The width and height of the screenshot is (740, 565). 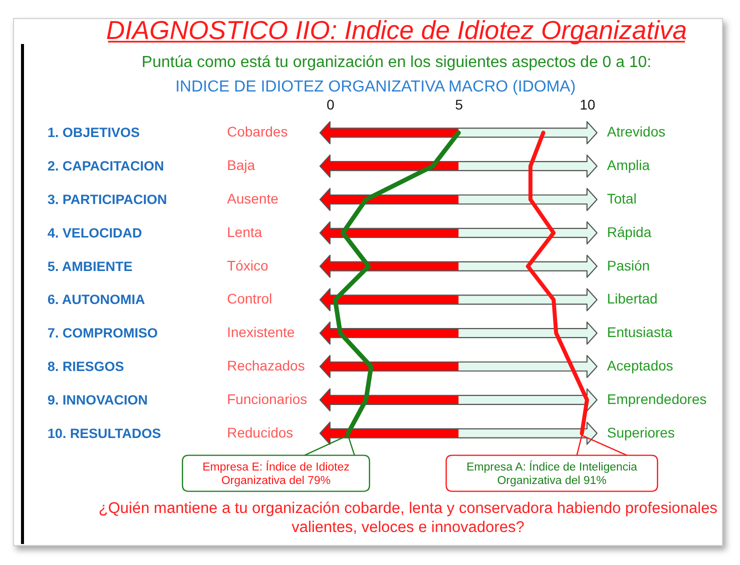 What do you see at coordinates (408, 518) in the screenshot?
I see `text: ¿Quién mantiene a tu organización cobarde, lenta y conservadora habiendo profesionales valientes, veloces e innovadores?` at bounding box center [408, 518].